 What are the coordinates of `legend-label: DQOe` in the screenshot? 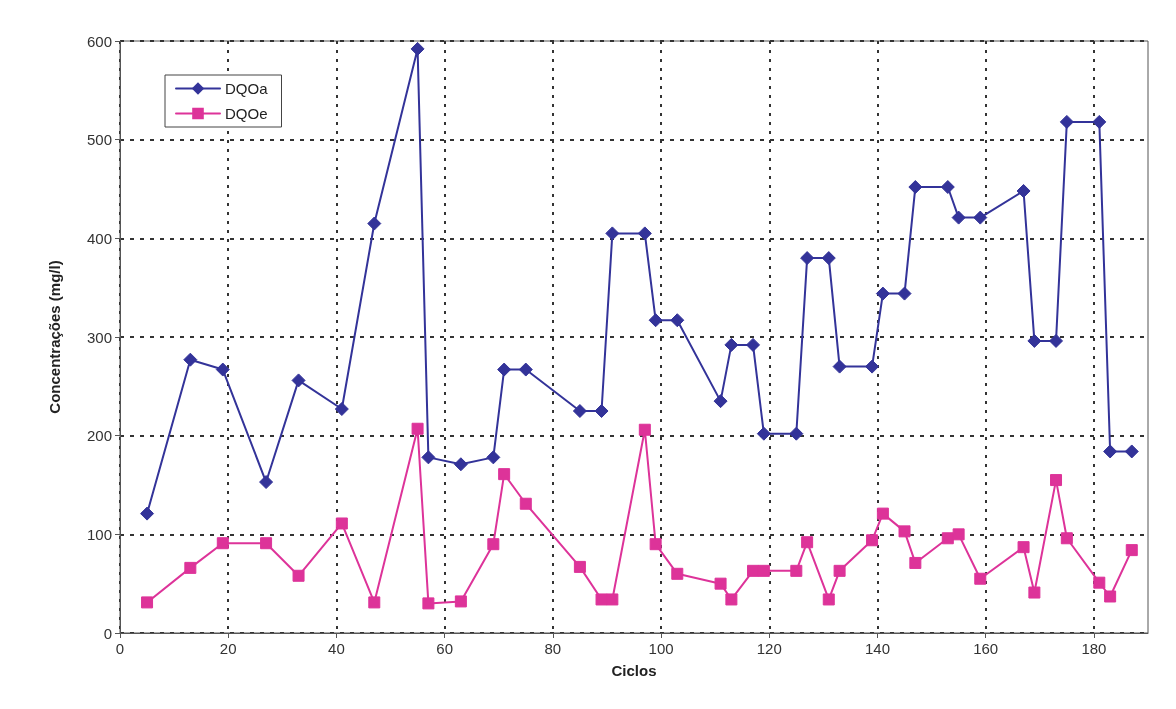 It's located at (246, 113).